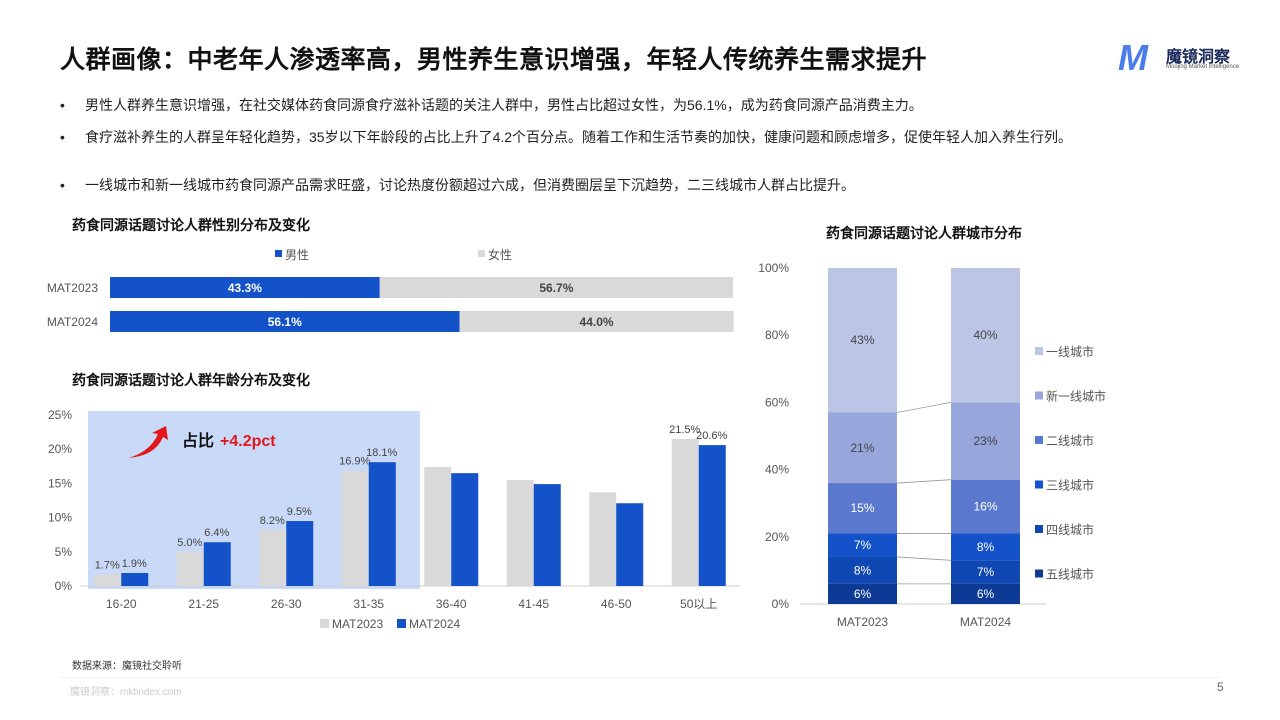  What do you see at coordinates (777, 470) in the screenshot?
I see `y-tick: 40%` at bounding box center [777, 470].